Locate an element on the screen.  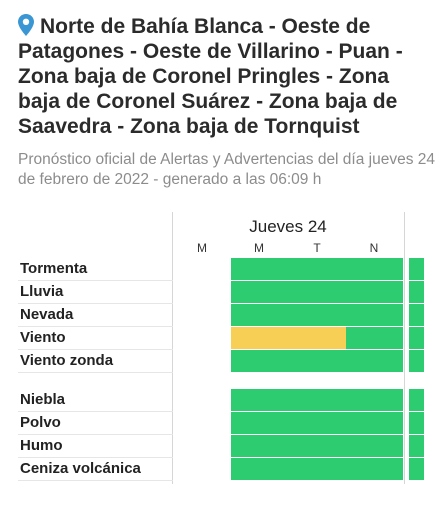
period-label-4: N is located at coordinates (374, 248).